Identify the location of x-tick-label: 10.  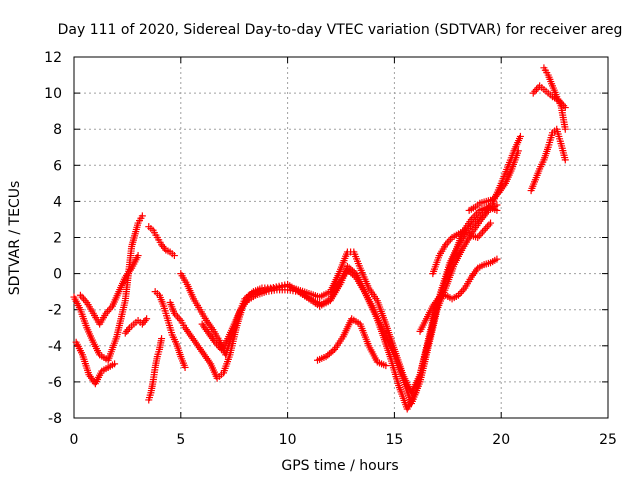
(288, 440).